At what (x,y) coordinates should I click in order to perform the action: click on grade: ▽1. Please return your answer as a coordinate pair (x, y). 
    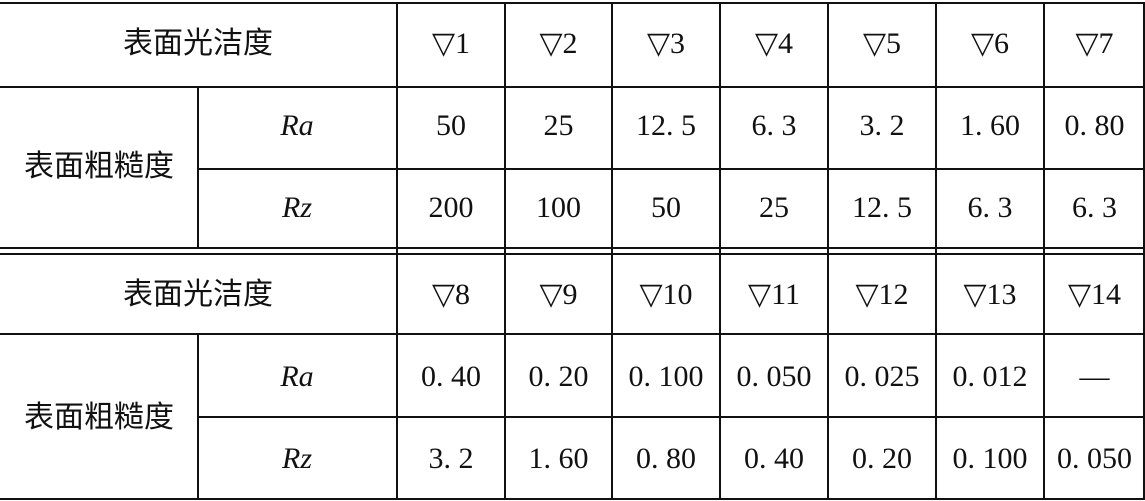
    Looking at the image, I should click on (451, 43).